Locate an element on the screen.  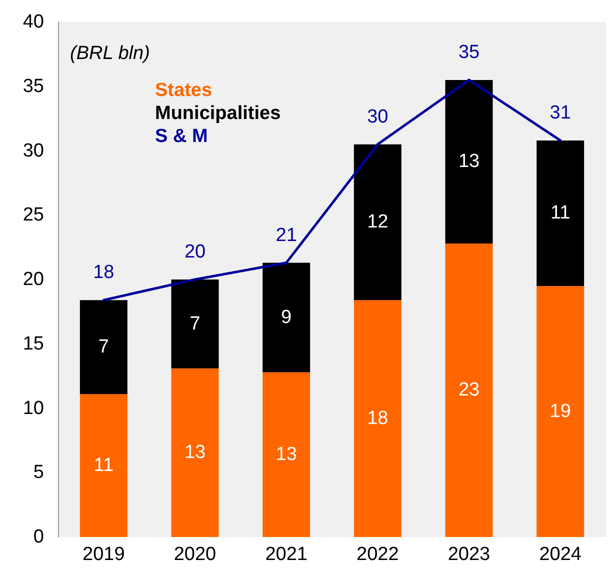
y-tick-label: 35 is located at coordinates (33, 86).